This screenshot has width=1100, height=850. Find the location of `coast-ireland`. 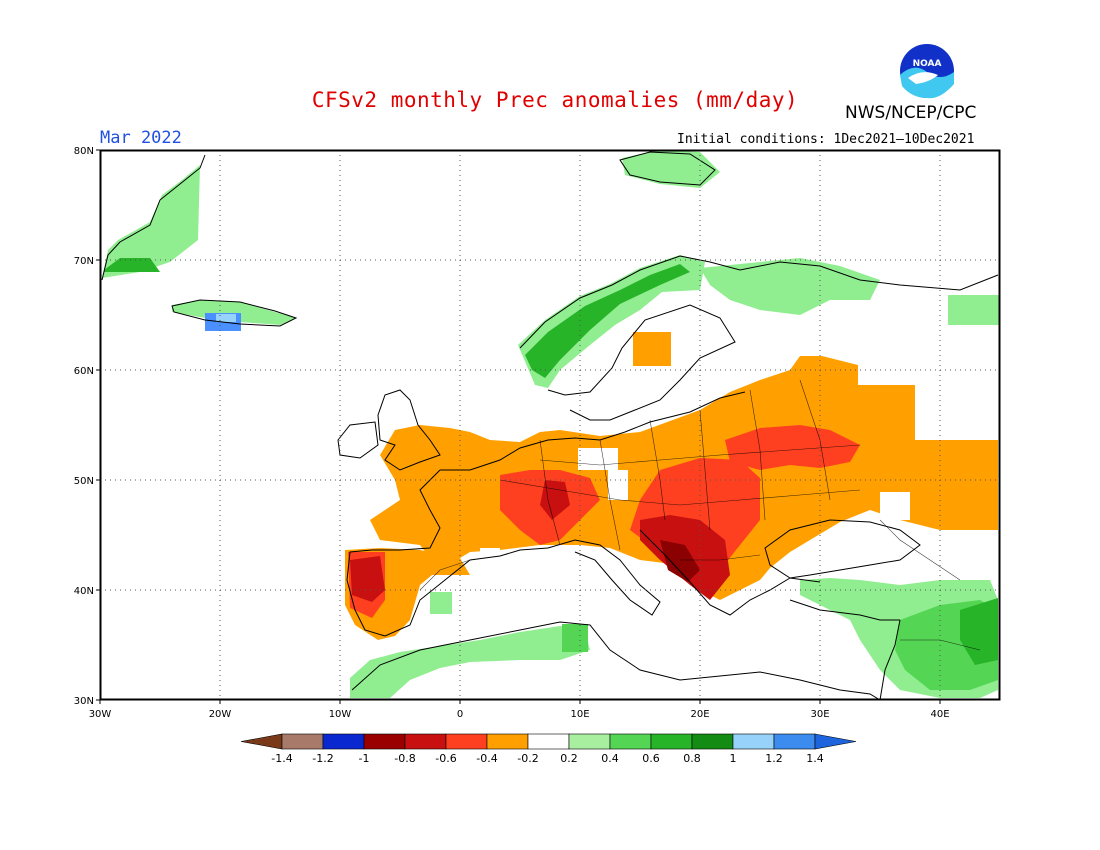

coast-ireland is located at coordinates (358, 440).